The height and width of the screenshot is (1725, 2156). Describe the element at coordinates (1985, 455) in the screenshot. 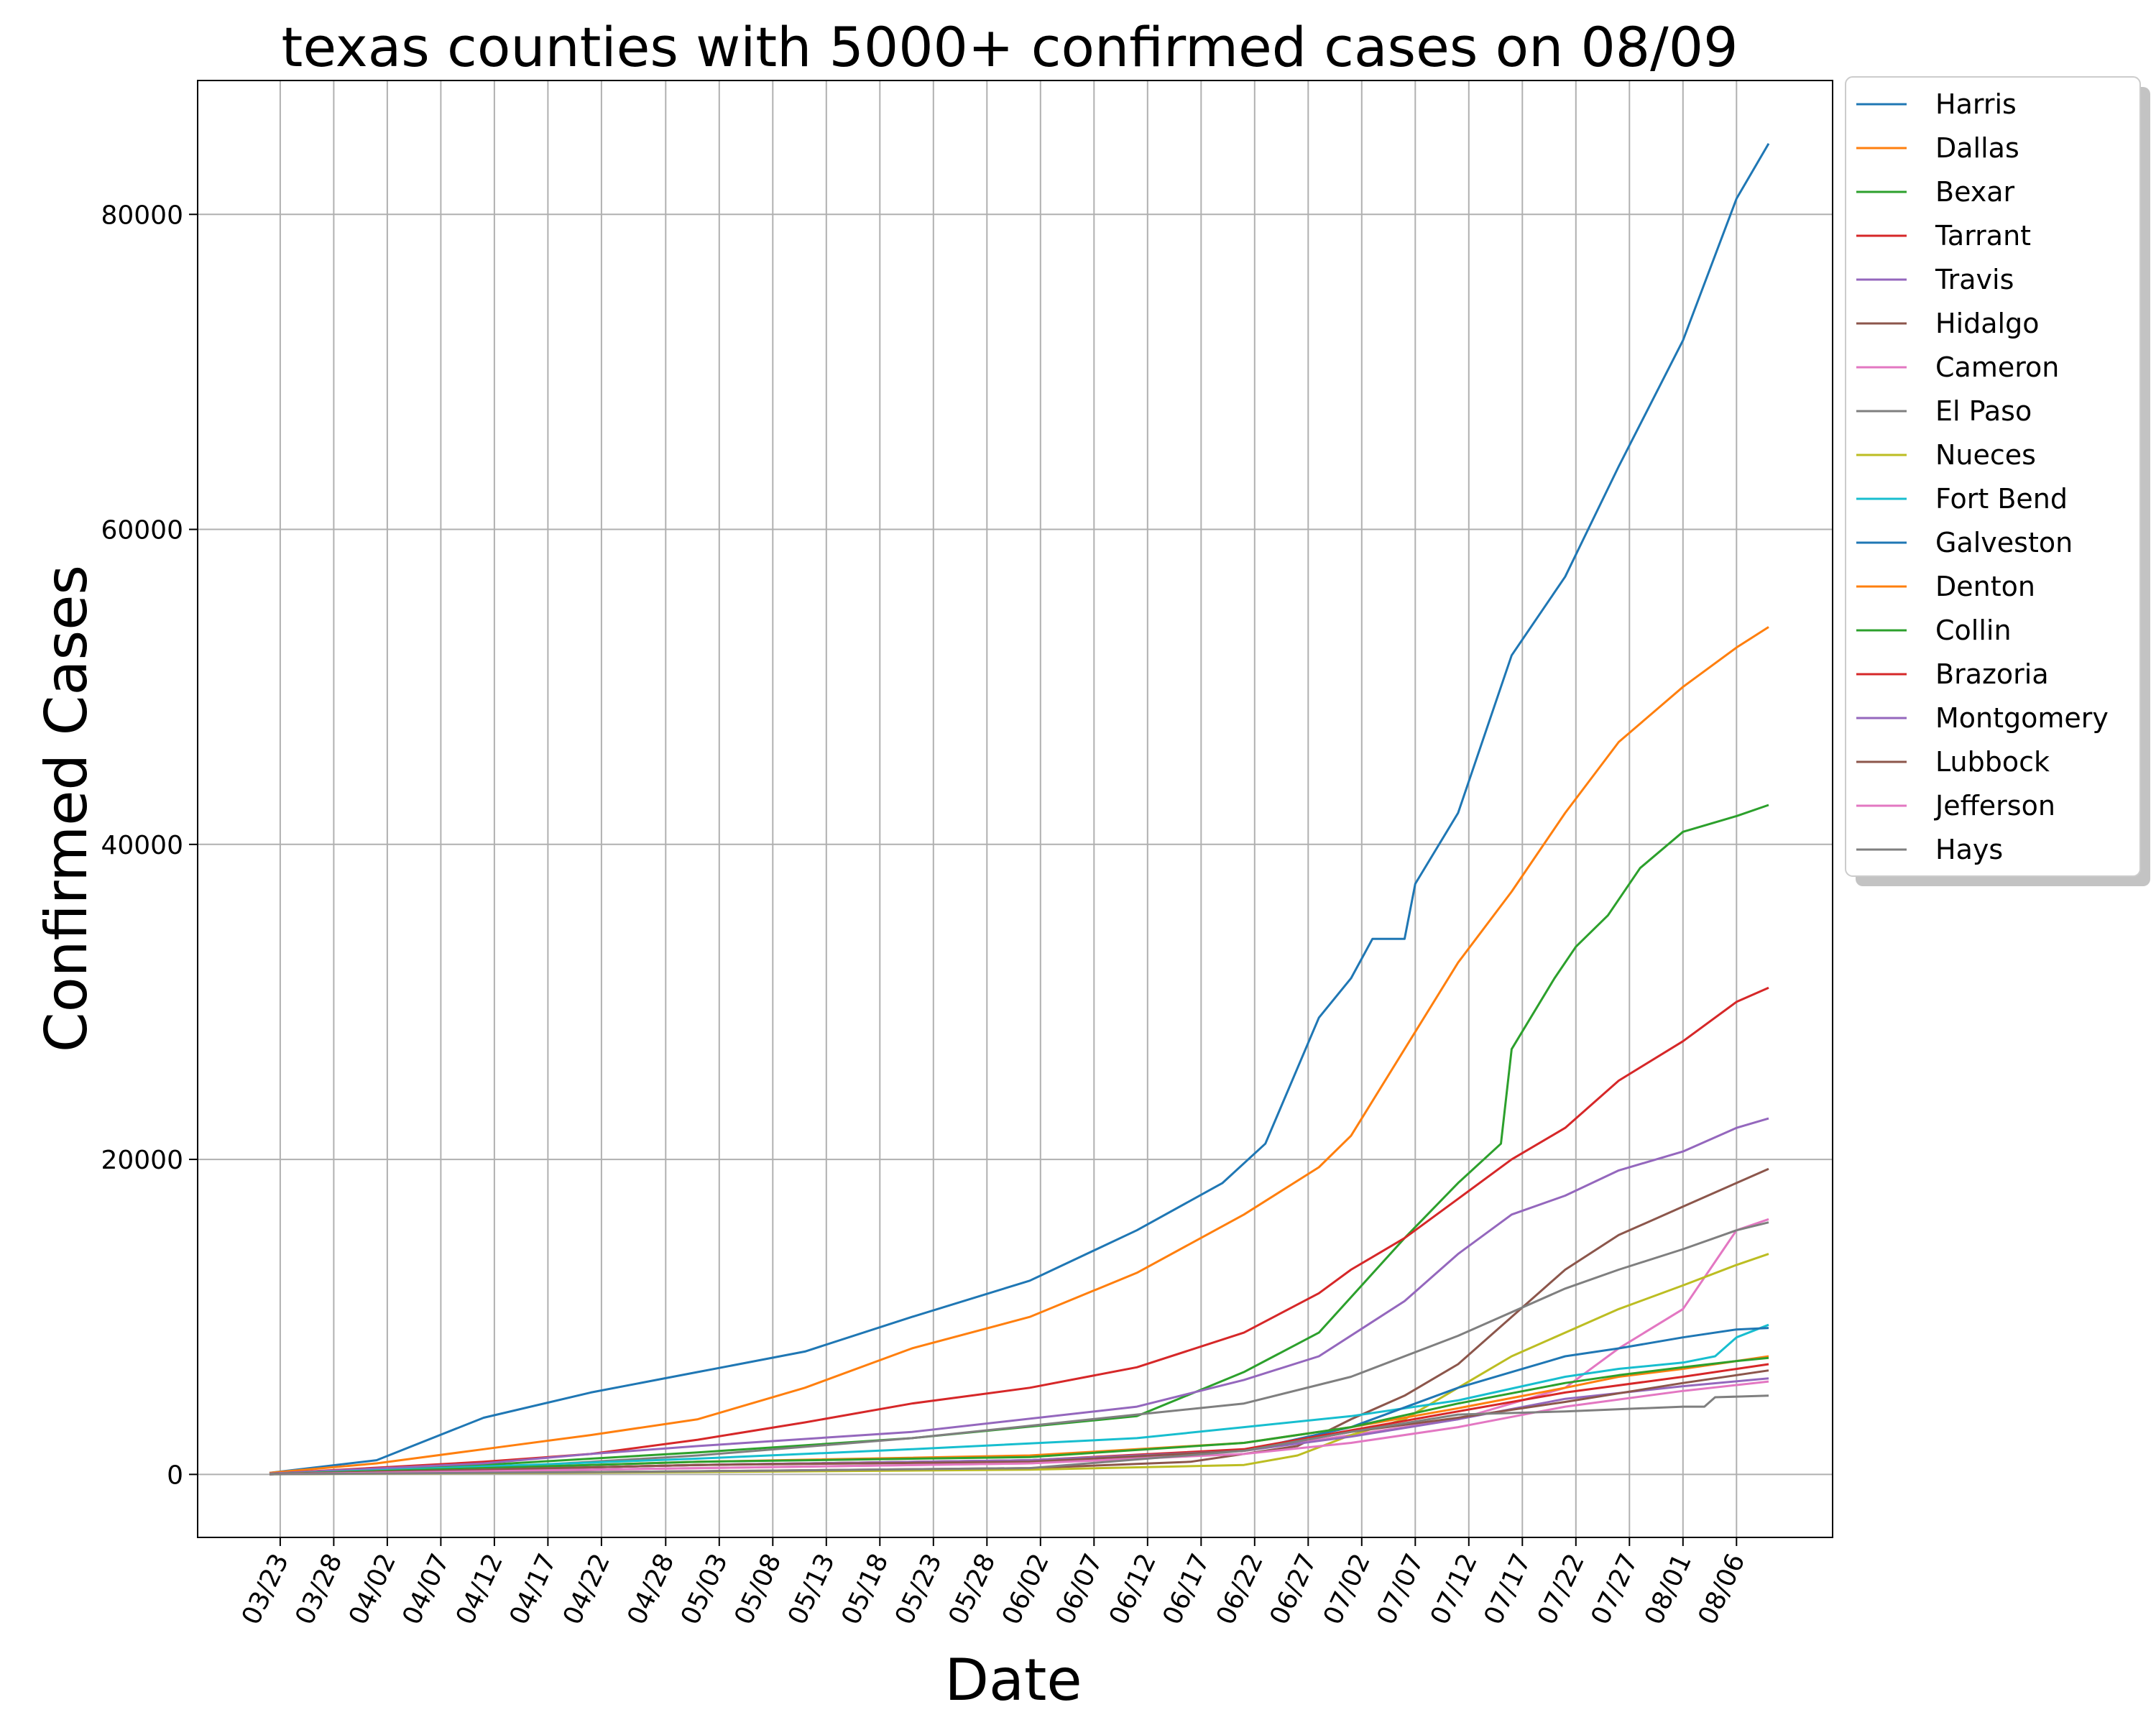

I see `legend-label-nueces: Nueces` at that location.